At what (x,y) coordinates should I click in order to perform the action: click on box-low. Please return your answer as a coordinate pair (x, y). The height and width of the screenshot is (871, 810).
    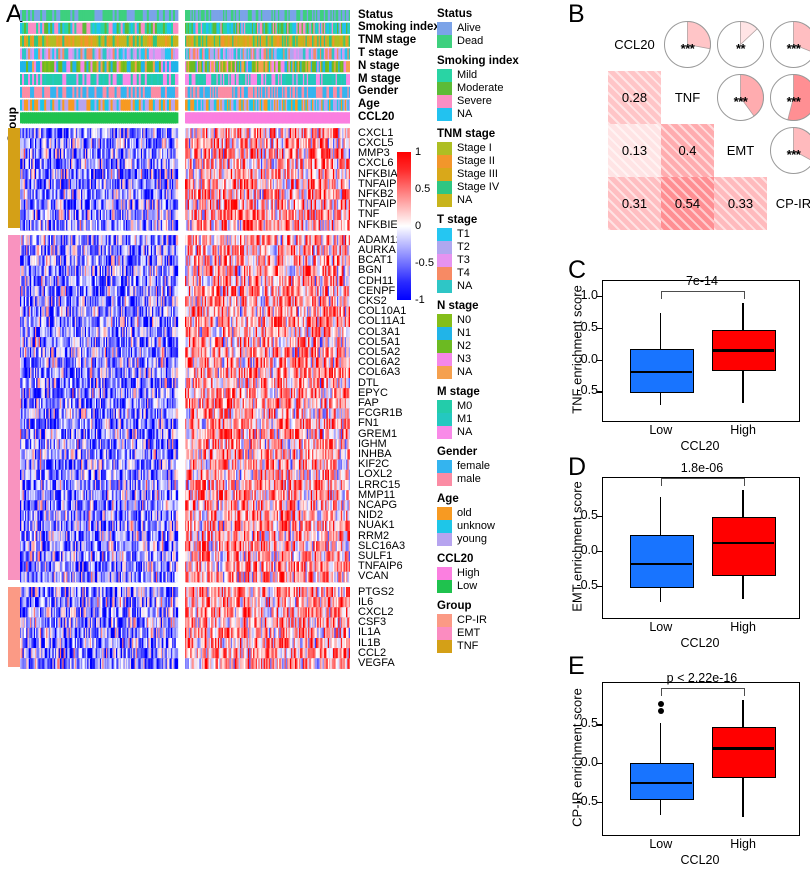
    Looking at the image, I should click on (661, 562).